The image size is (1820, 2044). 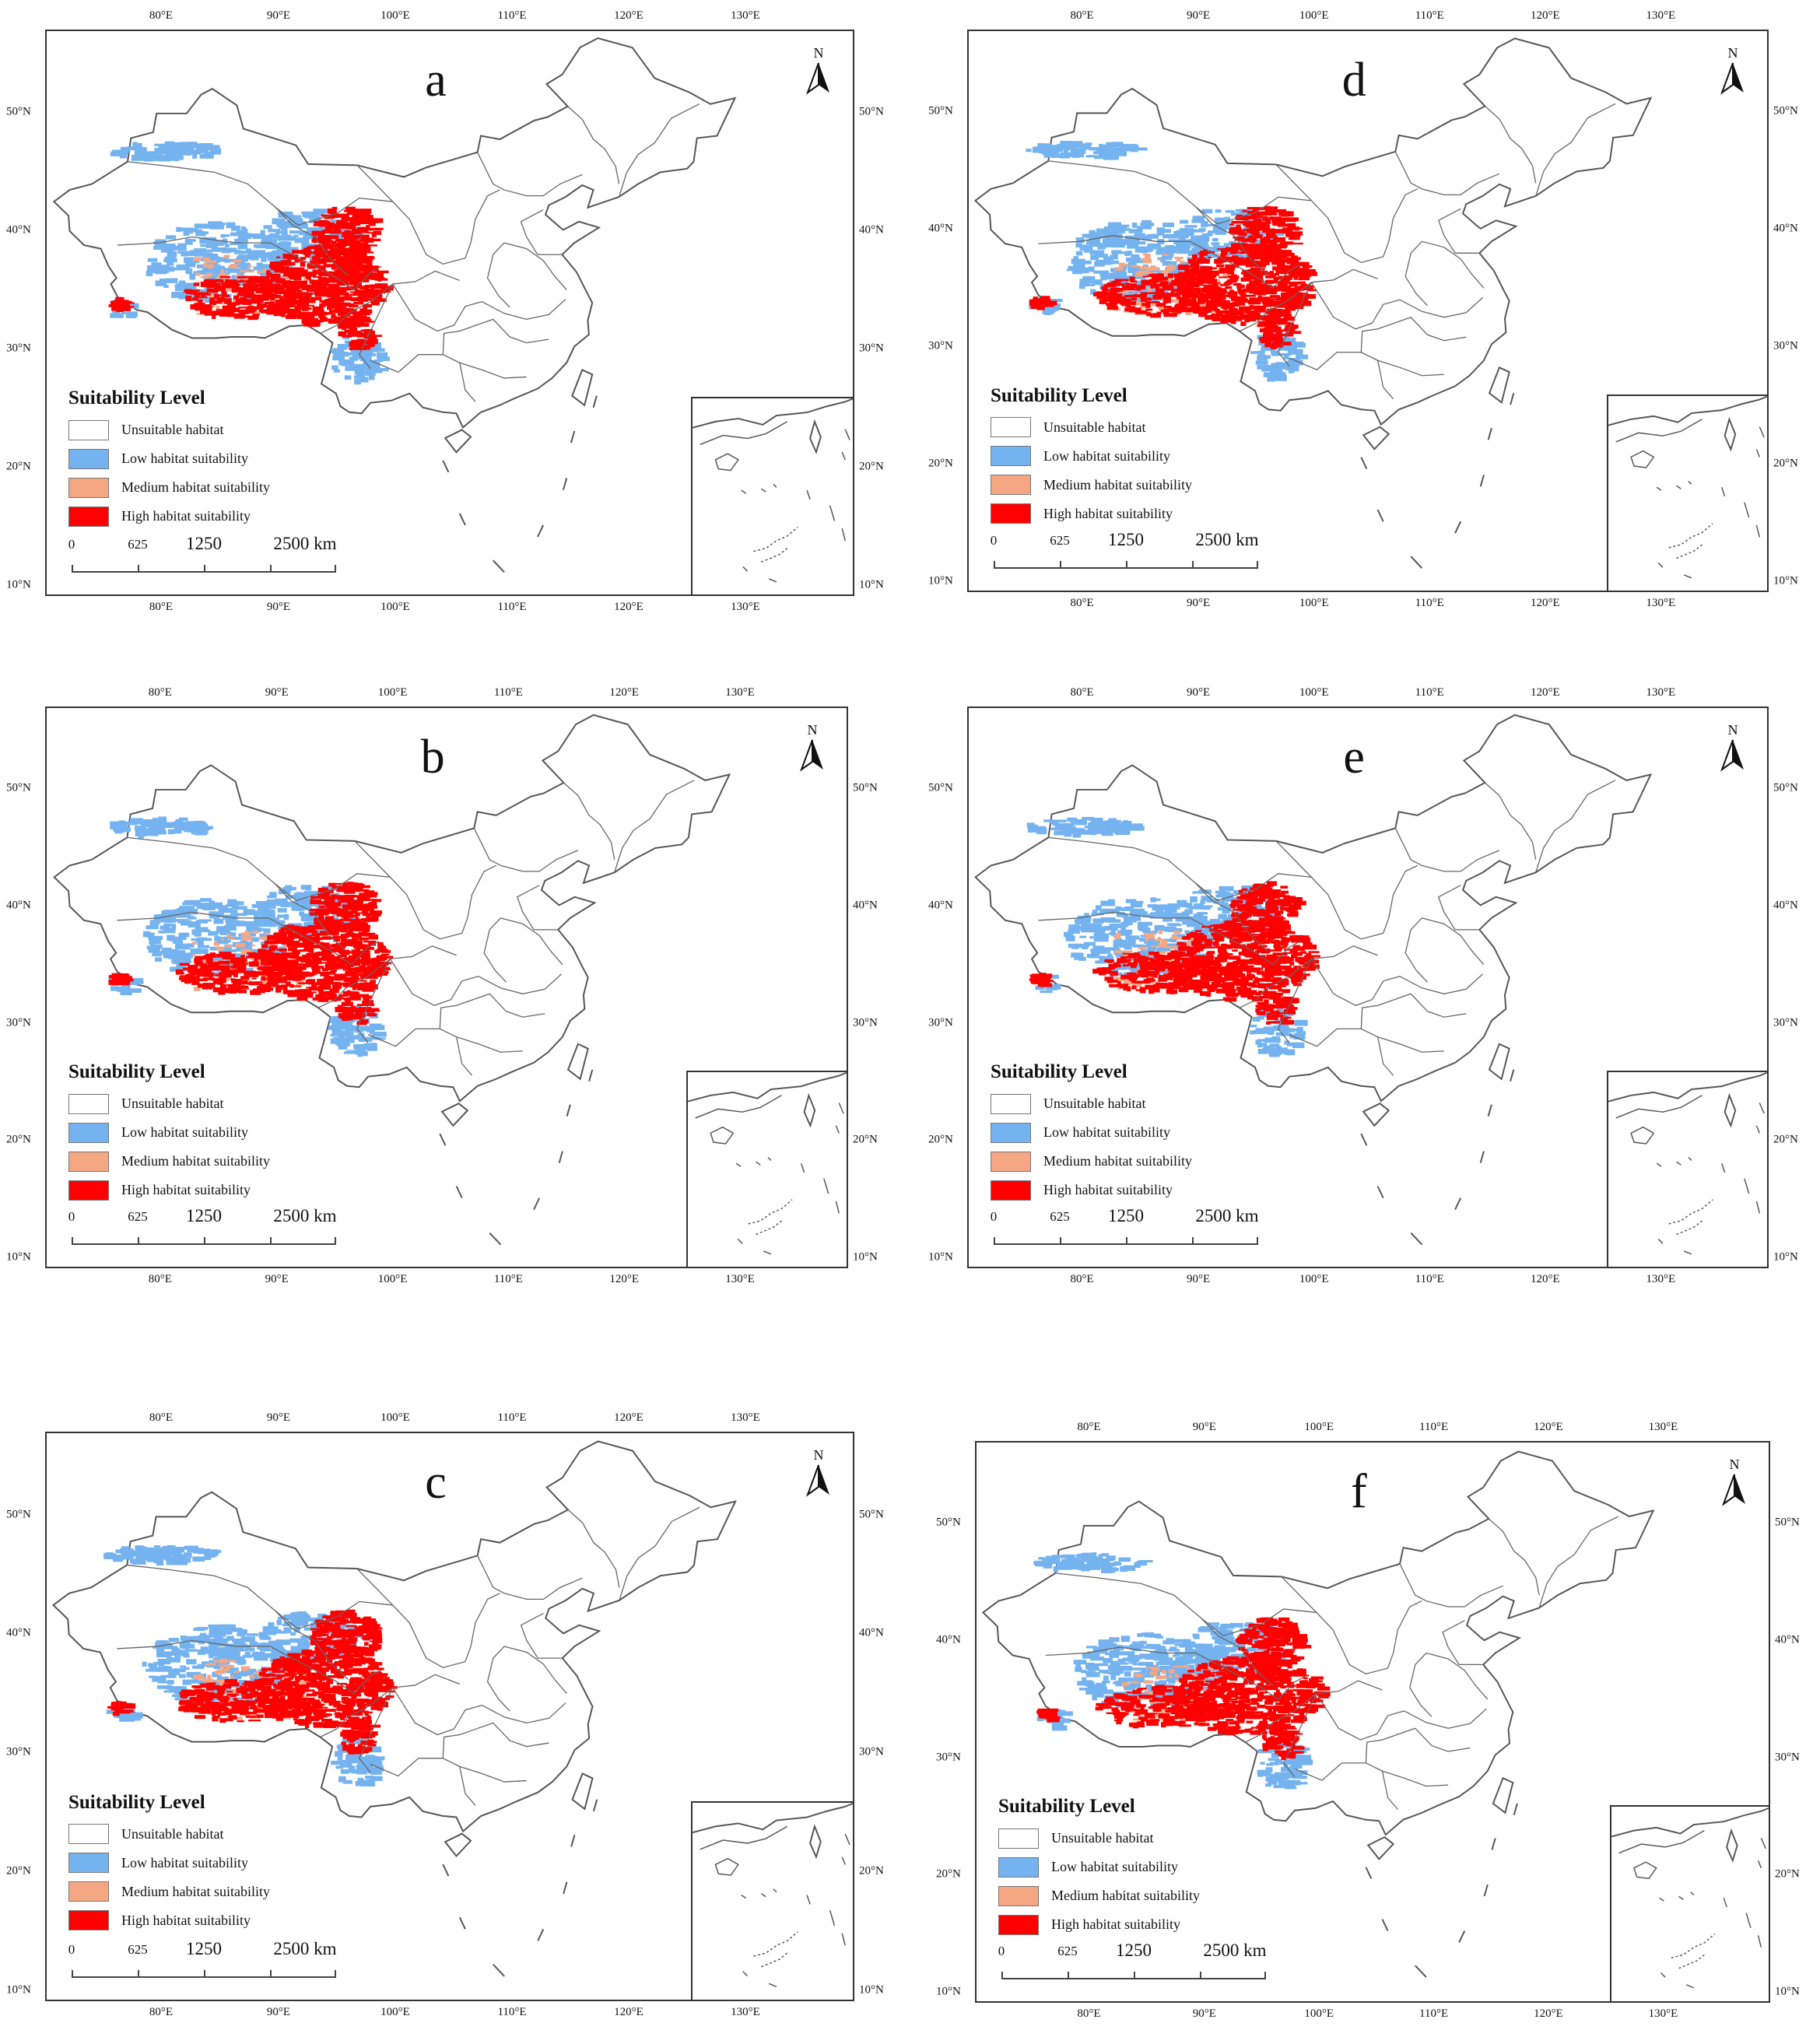 What do you see at coordinates (1235, 1951) in the screenshot?
I see `scale-label: 2500 km` at bounding box center [1235, 1951].